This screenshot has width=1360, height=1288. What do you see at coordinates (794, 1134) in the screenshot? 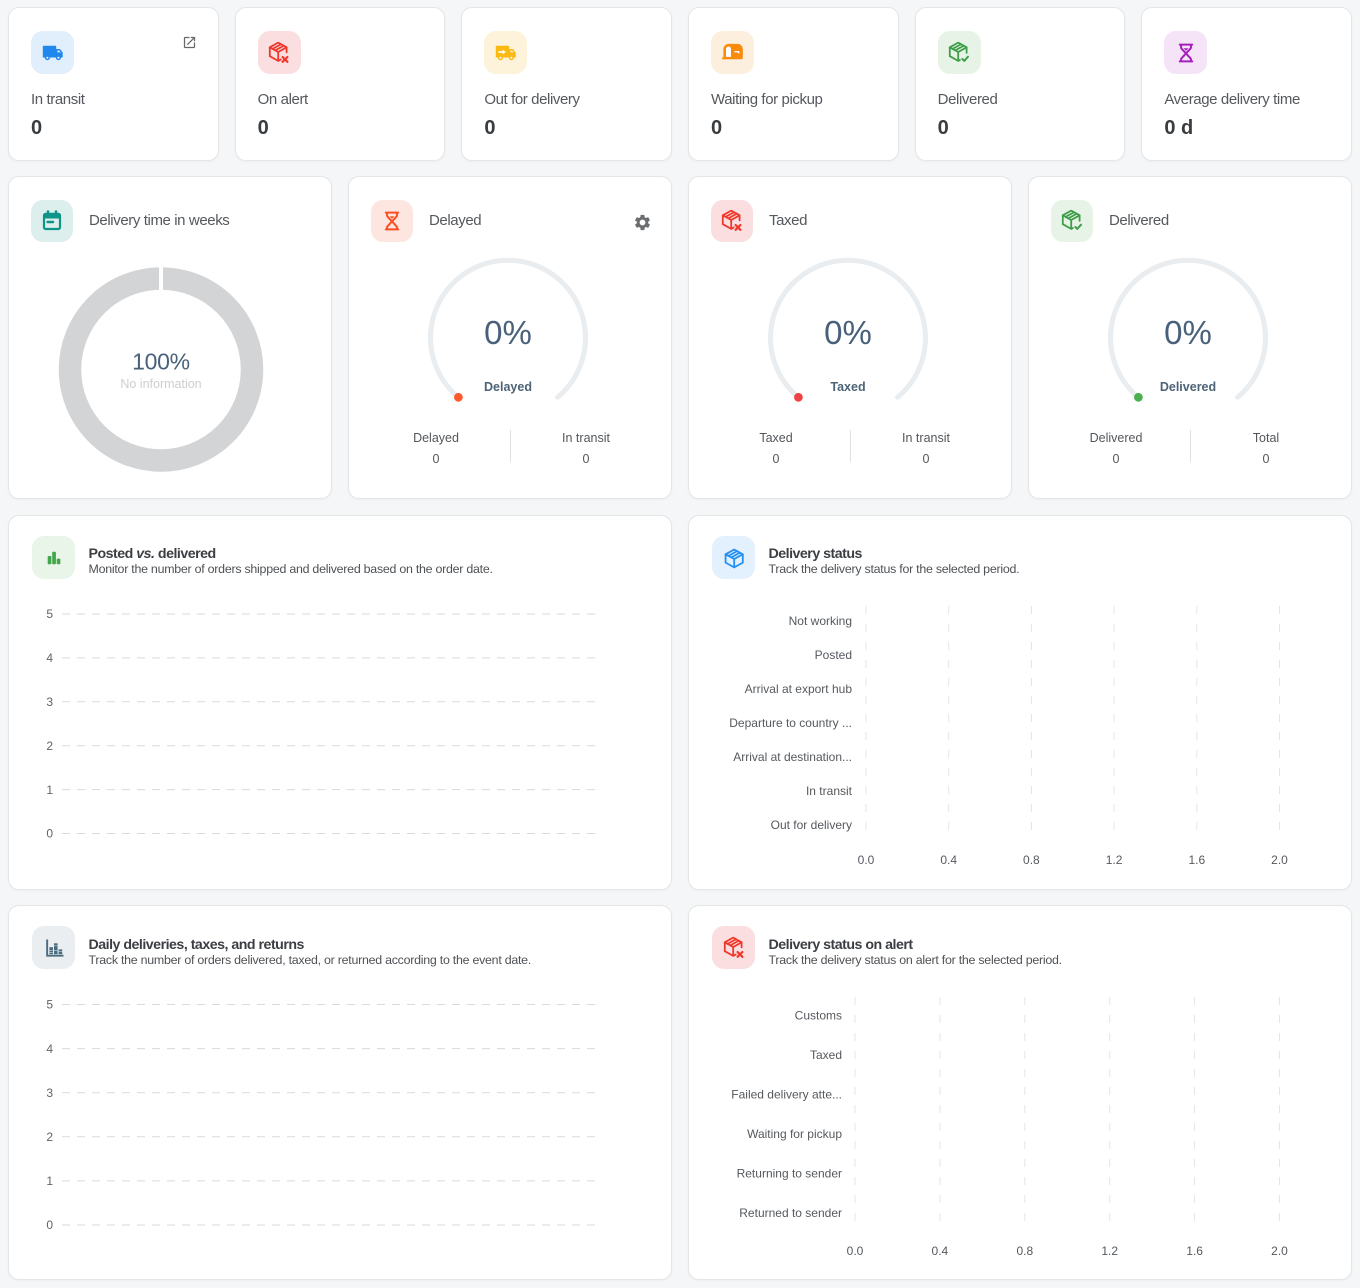
I see `svg-text: Waiting for pickup` at bounding box center [794, 1134].